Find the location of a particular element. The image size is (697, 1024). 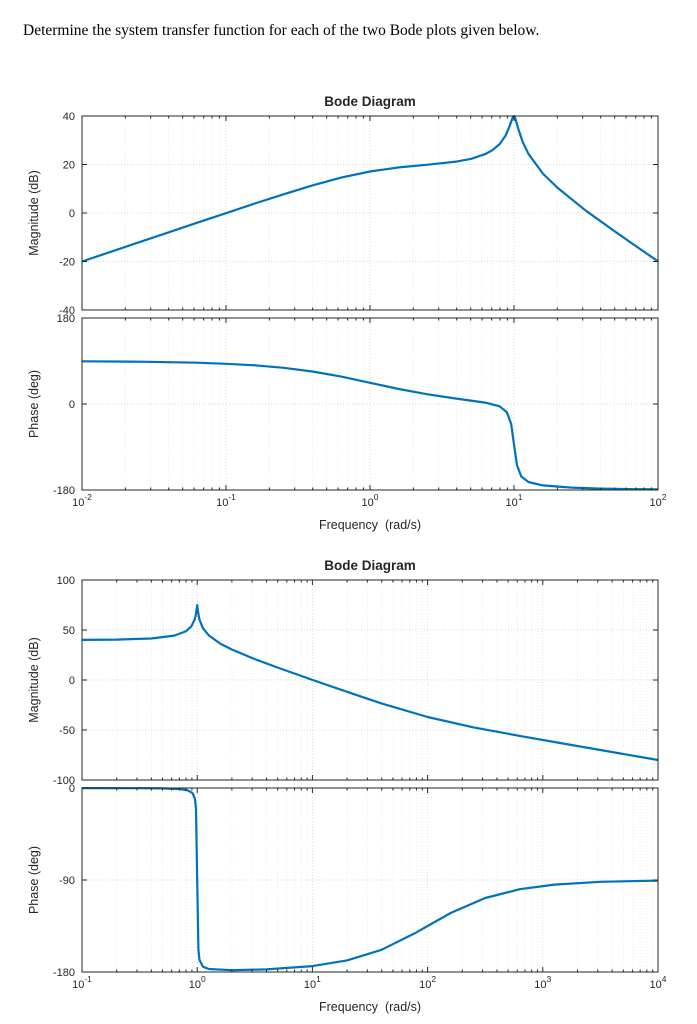

y-tick-label: 180 is located at coordinates (66, 319).